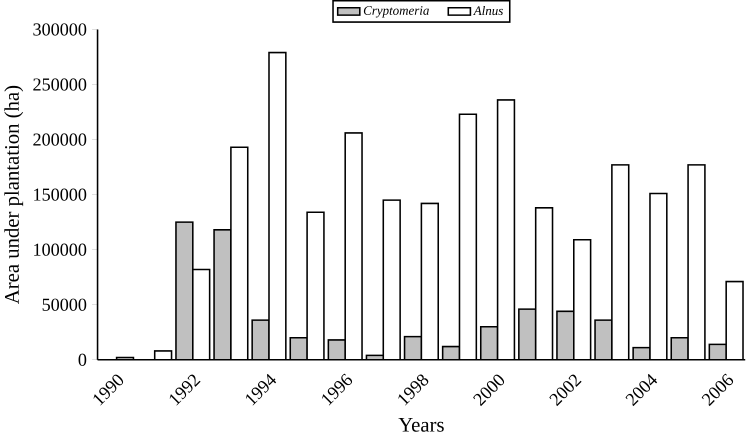 Image resolution: width=746 pixels, height=436 pixels. Describe the element at coordinates (14, 195) in the screenshot. I see `y-axis-title: Area under plantation (ha)` at that location.